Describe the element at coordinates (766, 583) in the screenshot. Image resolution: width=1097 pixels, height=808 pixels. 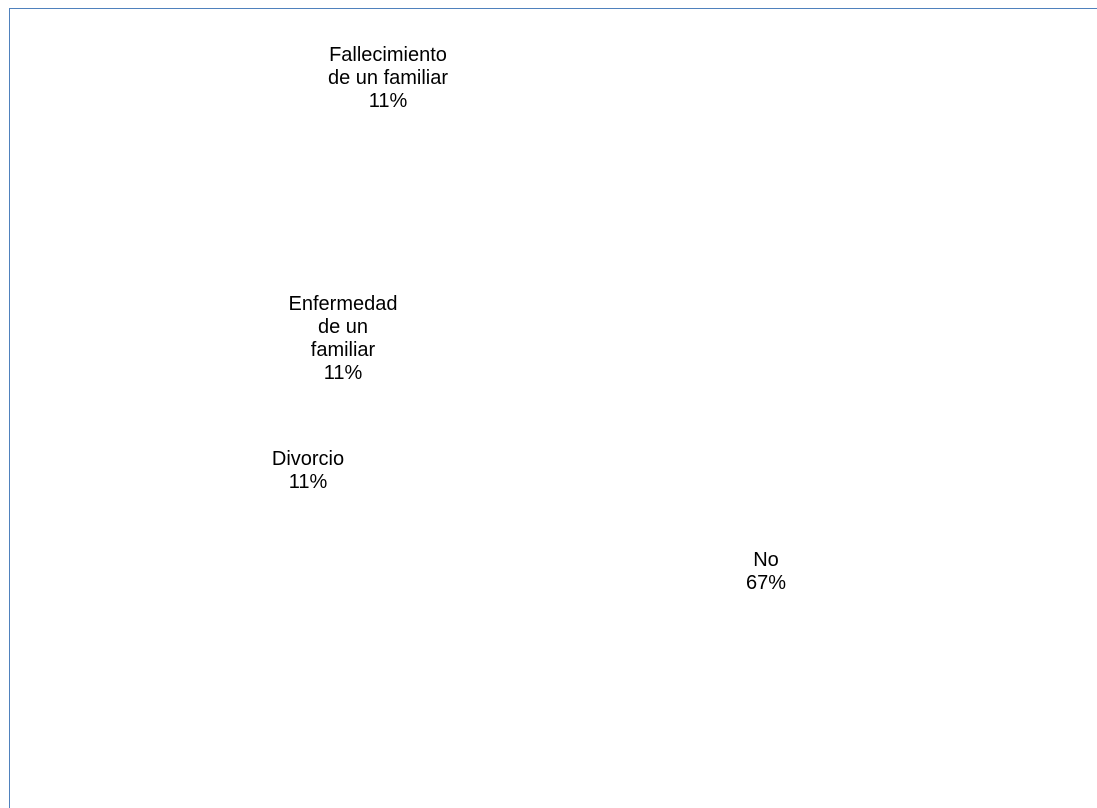
I see `slice-percent-no: 67%` at that location.